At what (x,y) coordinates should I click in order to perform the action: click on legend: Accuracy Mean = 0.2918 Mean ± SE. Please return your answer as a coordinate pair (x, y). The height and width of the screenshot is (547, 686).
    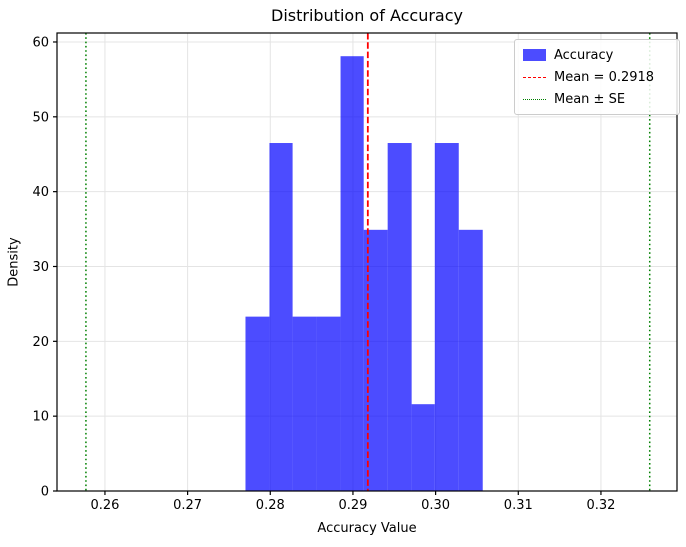
    Looking at the image, I should click on (597, 77).